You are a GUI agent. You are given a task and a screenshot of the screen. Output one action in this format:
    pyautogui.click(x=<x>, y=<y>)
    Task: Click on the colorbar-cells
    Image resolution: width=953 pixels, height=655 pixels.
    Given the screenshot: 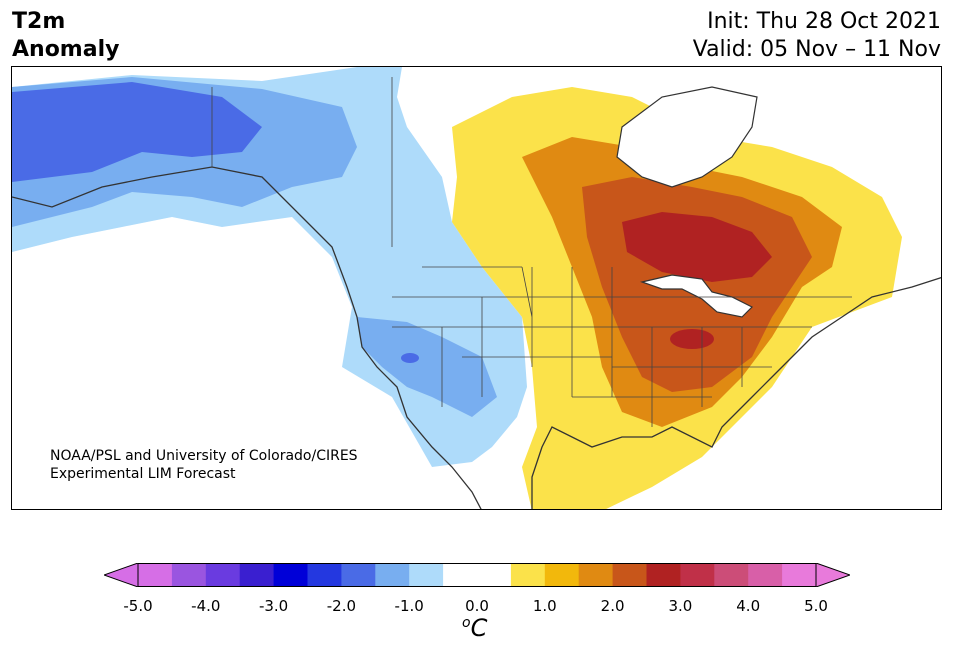 What is the action you would take?
    pyautogui.click(x=477, y=575)
    